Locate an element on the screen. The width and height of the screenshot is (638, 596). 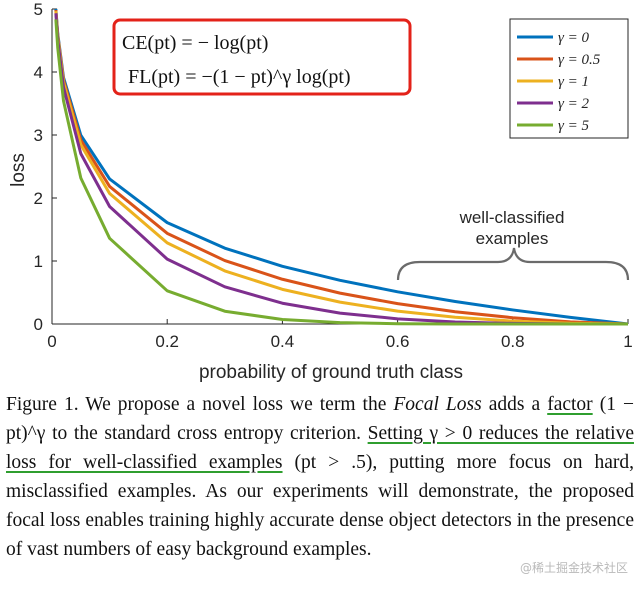
caption-factor-word: factor is located at coordinates (570, 404).